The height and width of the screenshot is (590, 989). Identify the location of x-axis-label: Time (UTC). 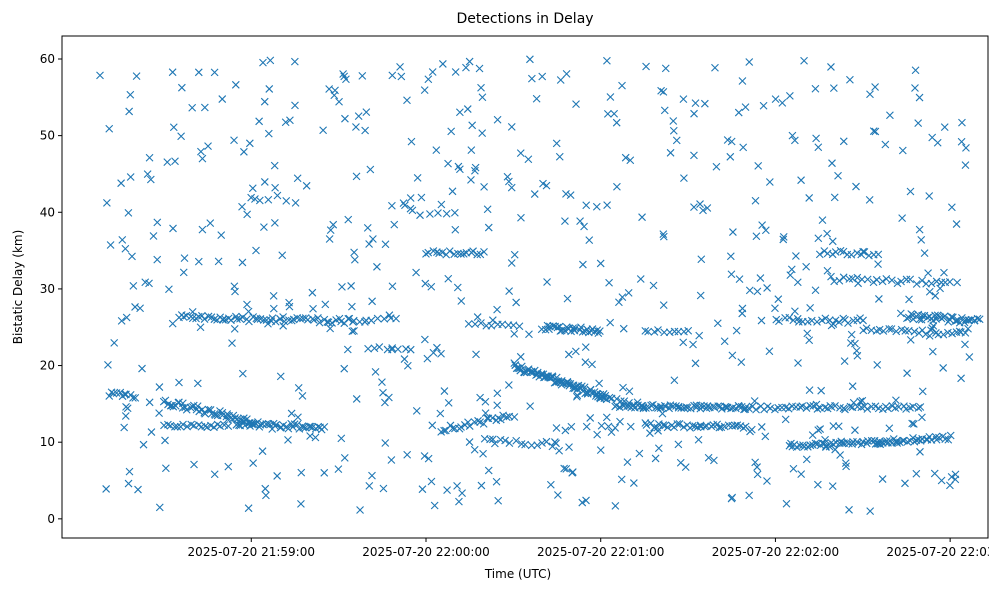
(517, 574).